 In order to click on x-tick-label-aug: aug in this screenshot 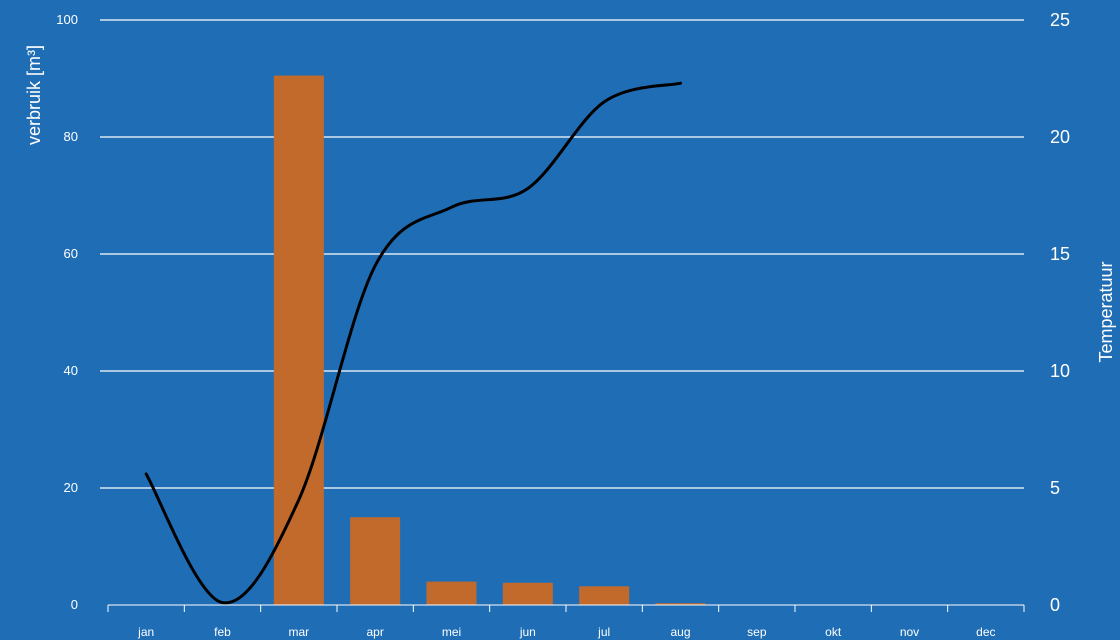, I will do `click(680, 632)`.